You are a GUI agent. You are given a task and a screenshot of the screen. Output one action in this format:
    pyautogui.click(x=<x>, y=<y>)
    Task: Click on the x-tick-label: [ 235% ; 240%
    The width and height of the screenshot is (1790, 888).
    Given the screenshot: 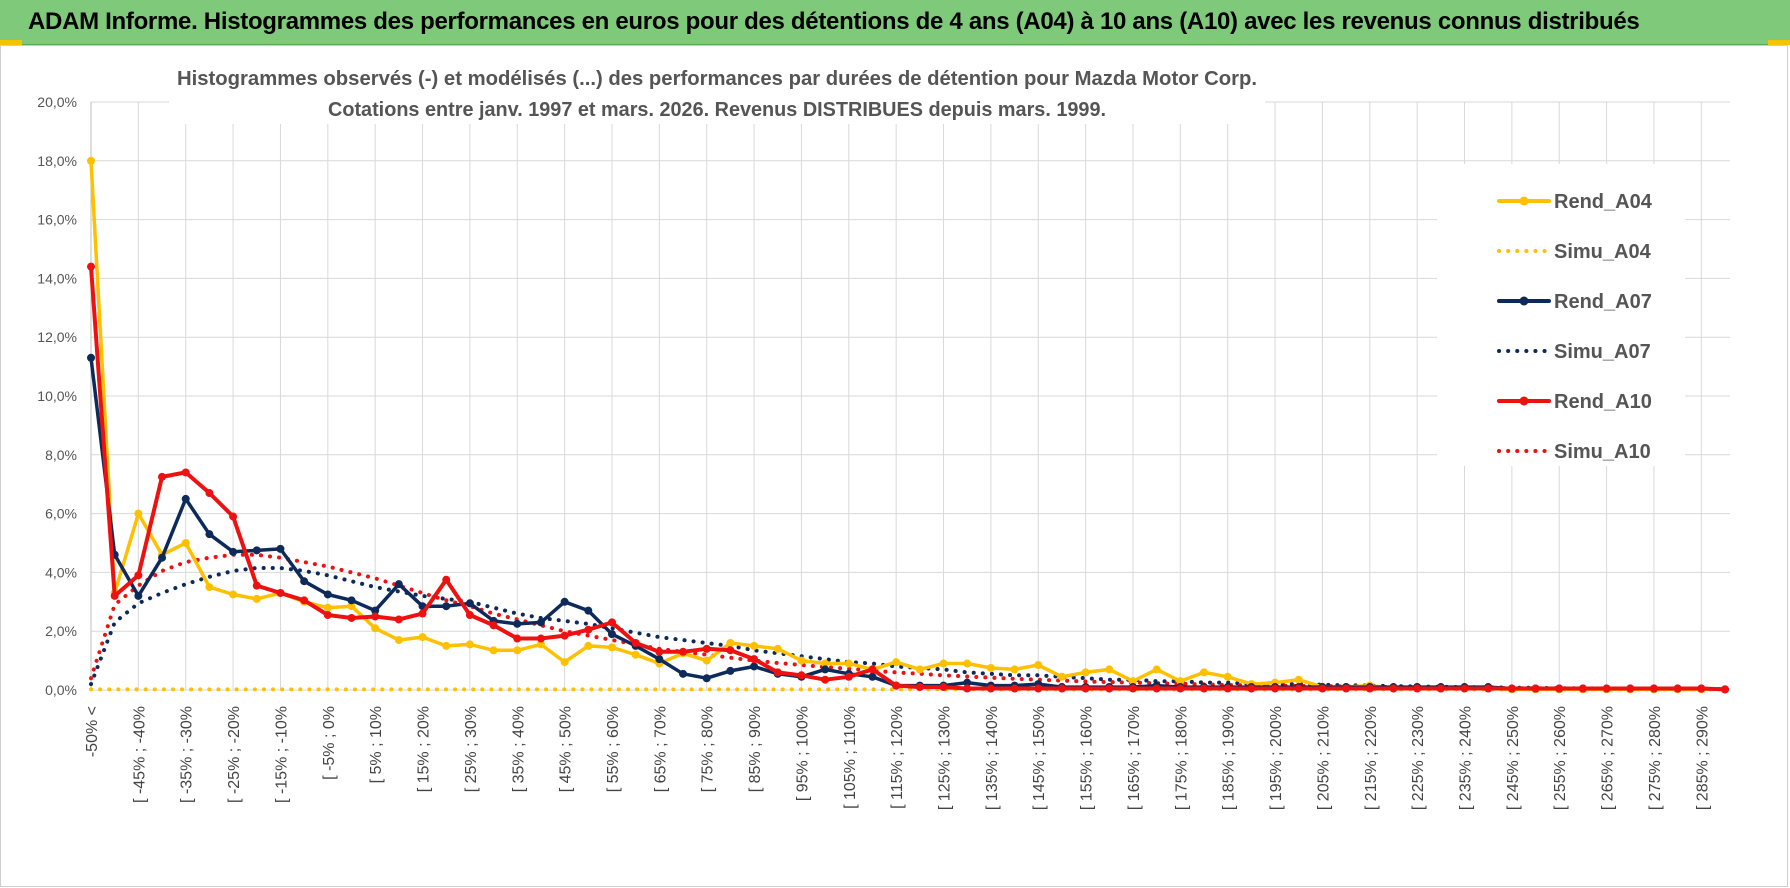 What is the action you would take?
    pyautogui.click(x=1466, y=758)
    